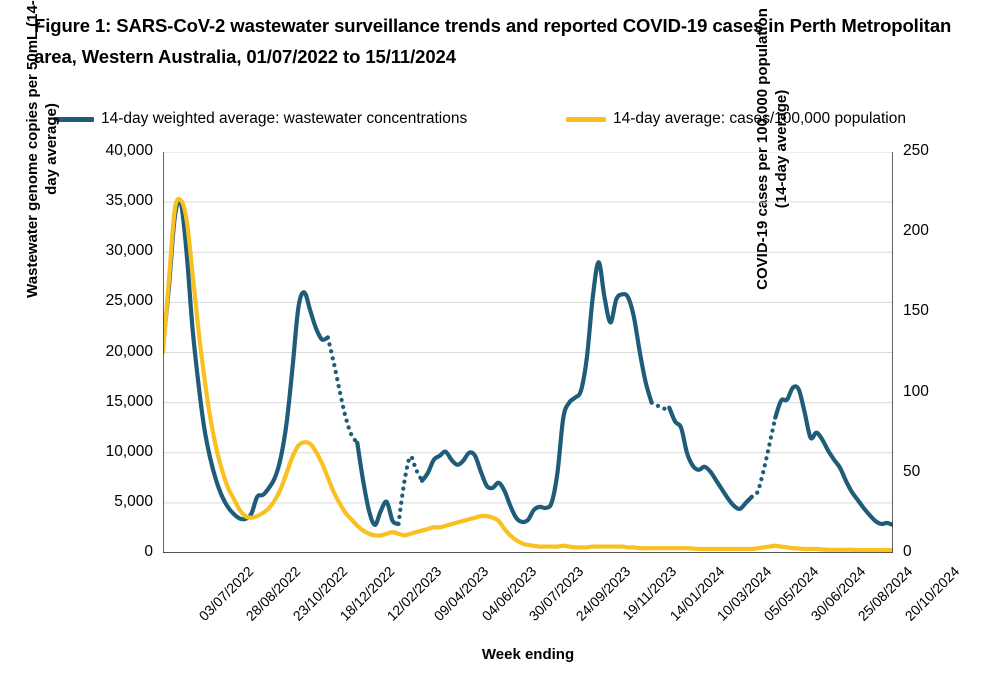 The height and width of the screenshot is (692, 1000). What do you see at coordinates (129, 401) in the screenshot?
I see `y-axis-left-tick: 15,000` at bounding box center [129, 401].